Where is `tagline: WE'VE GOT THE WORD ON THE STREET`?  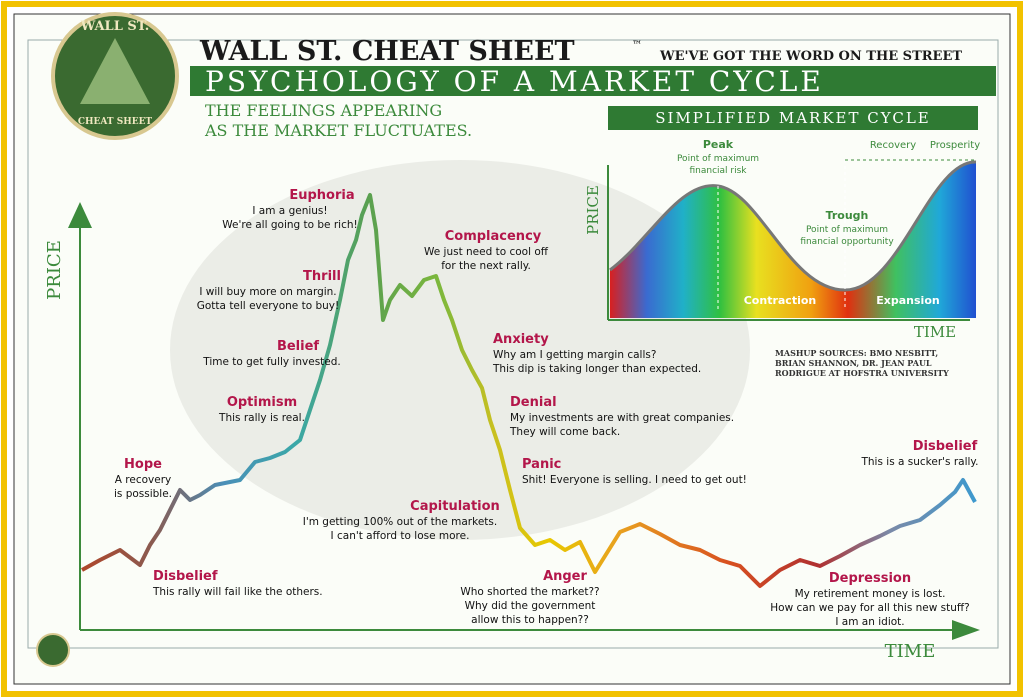 tagline: WE'VE GOT THE WORD ON THE STREET is located at coordinates (810, 56).